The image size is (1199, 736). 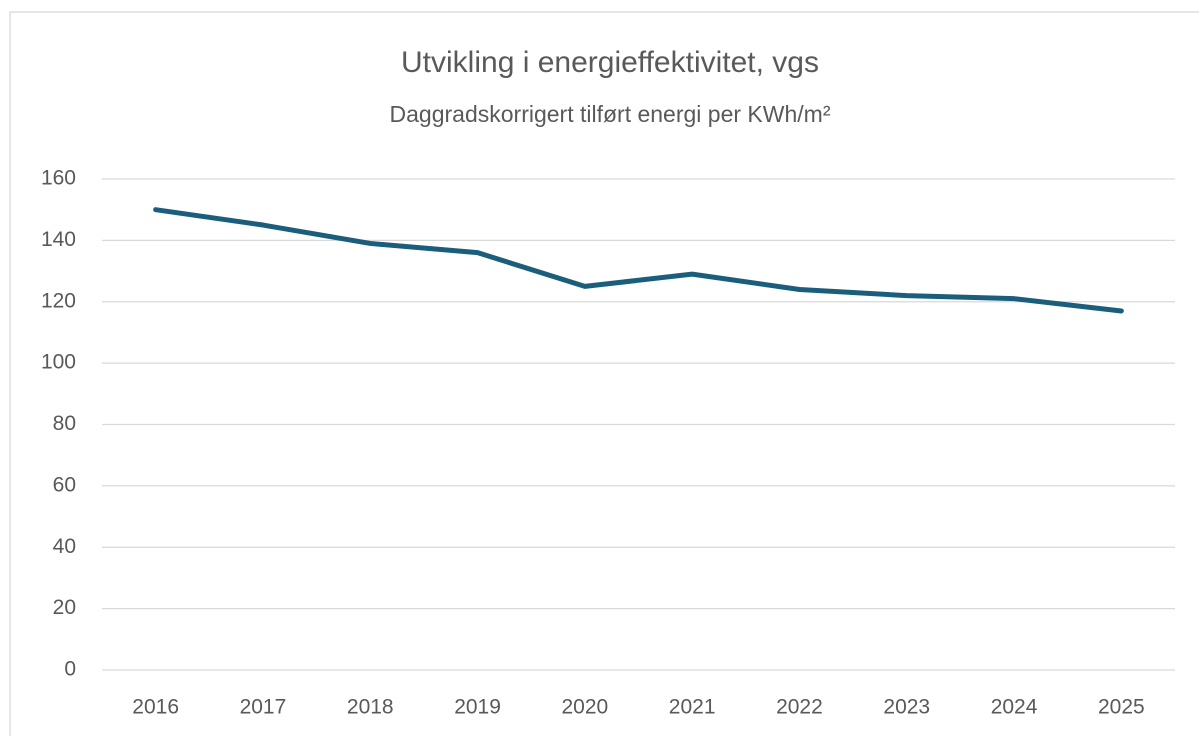 What do you see at coordinates (58, 178) in the screenshot?
I see `y-tick-label: 160` at bounding box center [58, 178].